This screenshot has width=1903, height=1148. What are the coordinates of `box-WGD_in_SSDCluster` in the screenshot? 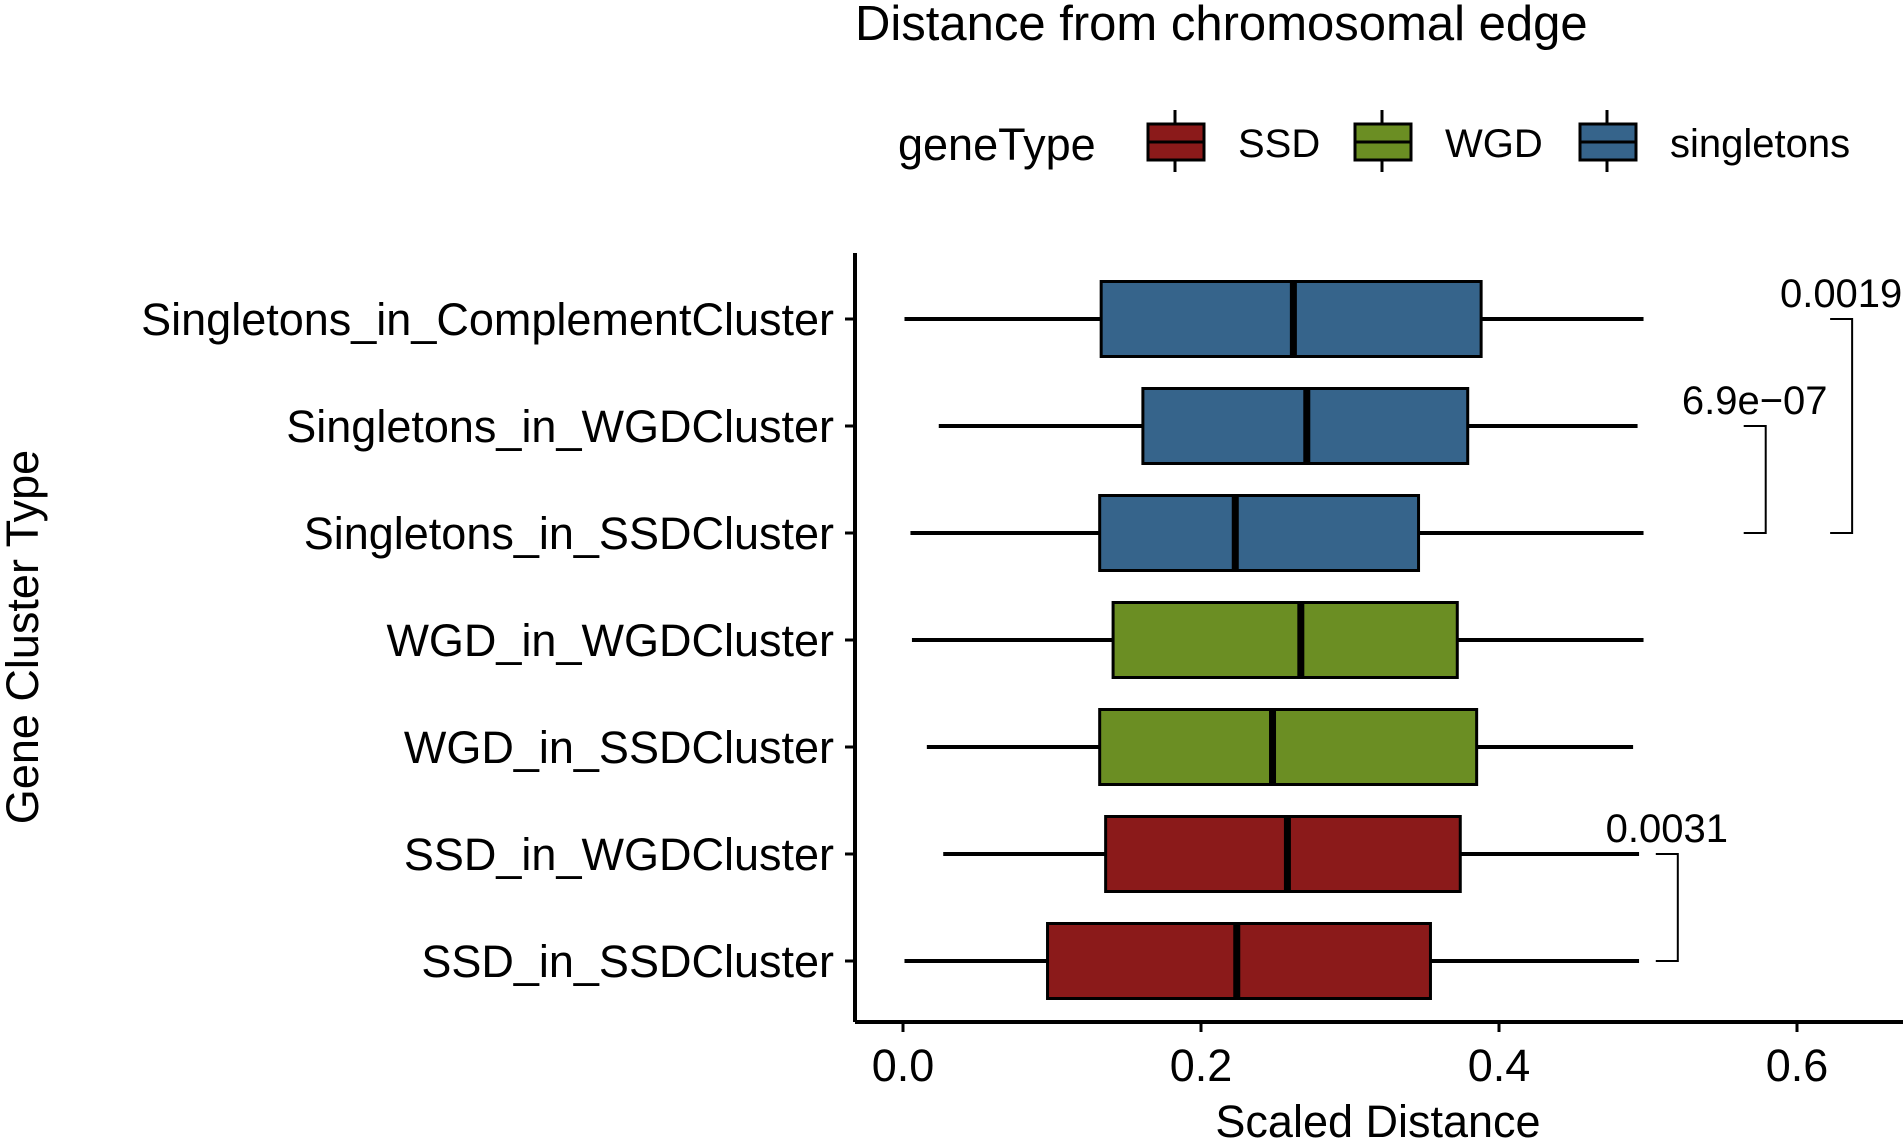 It's located at (1280, 747).